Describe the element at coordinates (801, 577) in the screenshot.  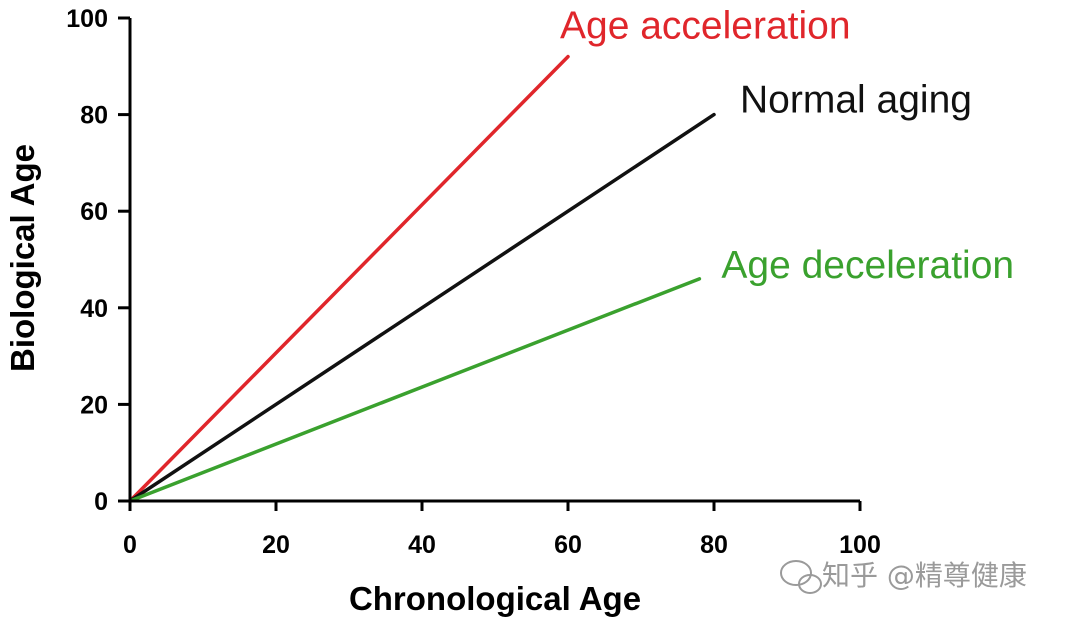
I see `wechat-bubble-icon` at that location.